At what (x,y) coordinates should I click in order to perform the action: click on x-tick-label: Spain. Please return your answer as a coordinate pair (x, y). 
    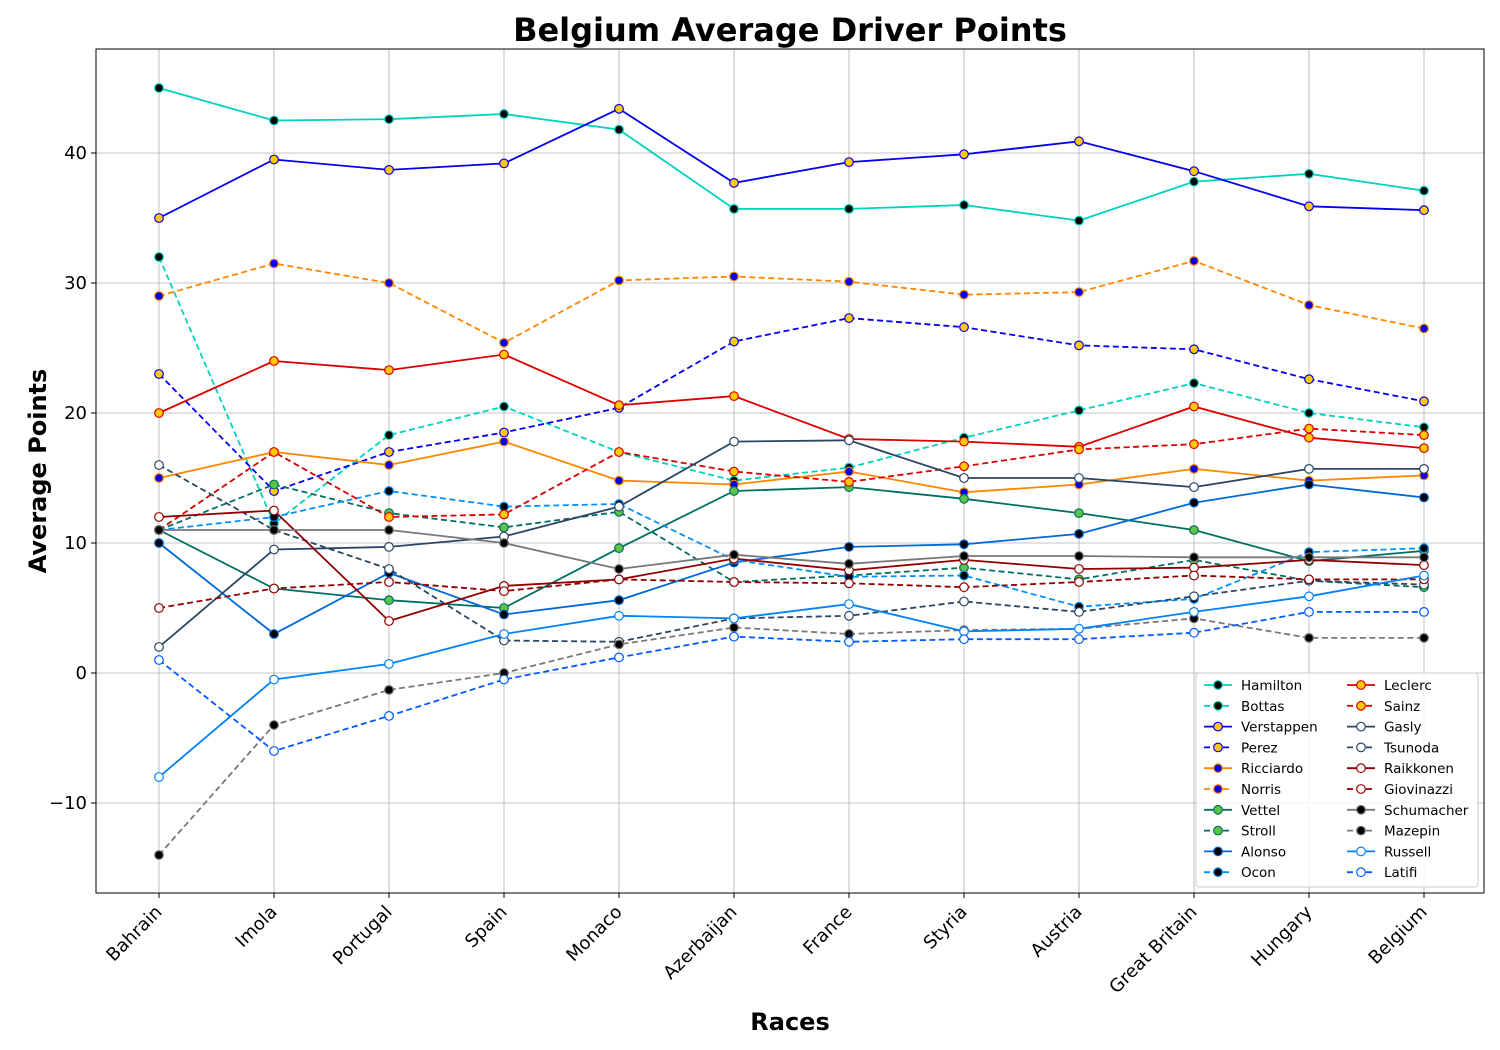
    Looking at the image, I should click on (486, 927).